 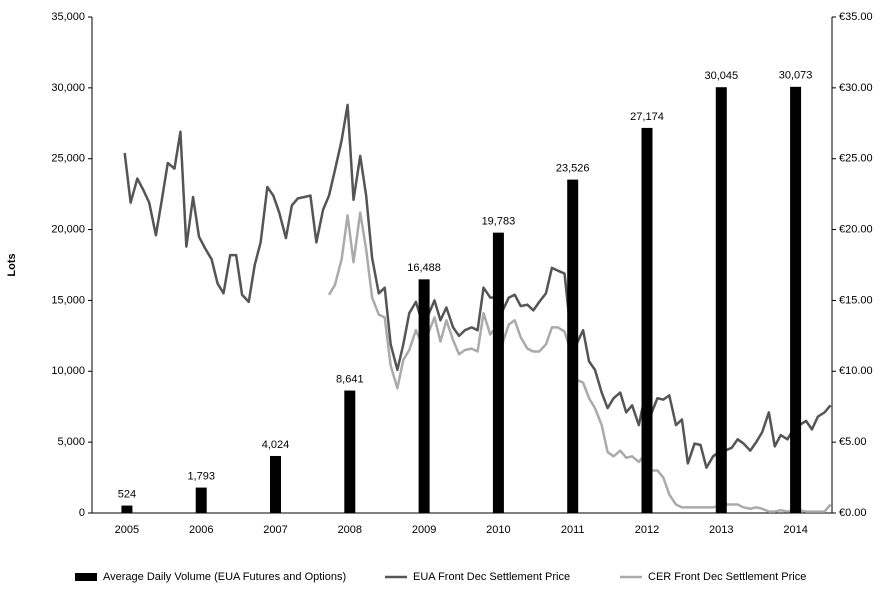 I want to click on data-label: 8,641, so click(x=350, y=379).